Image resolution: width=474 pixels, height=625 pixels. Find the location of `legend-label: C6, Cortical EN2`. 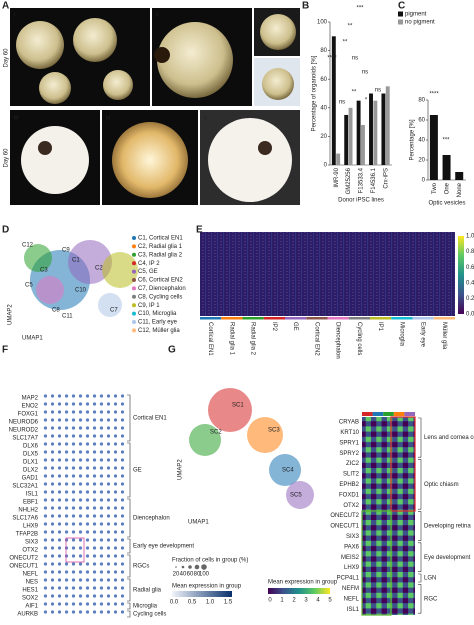

legend-label: C6, Cortical EN2 is located at coordinates (160, 281).